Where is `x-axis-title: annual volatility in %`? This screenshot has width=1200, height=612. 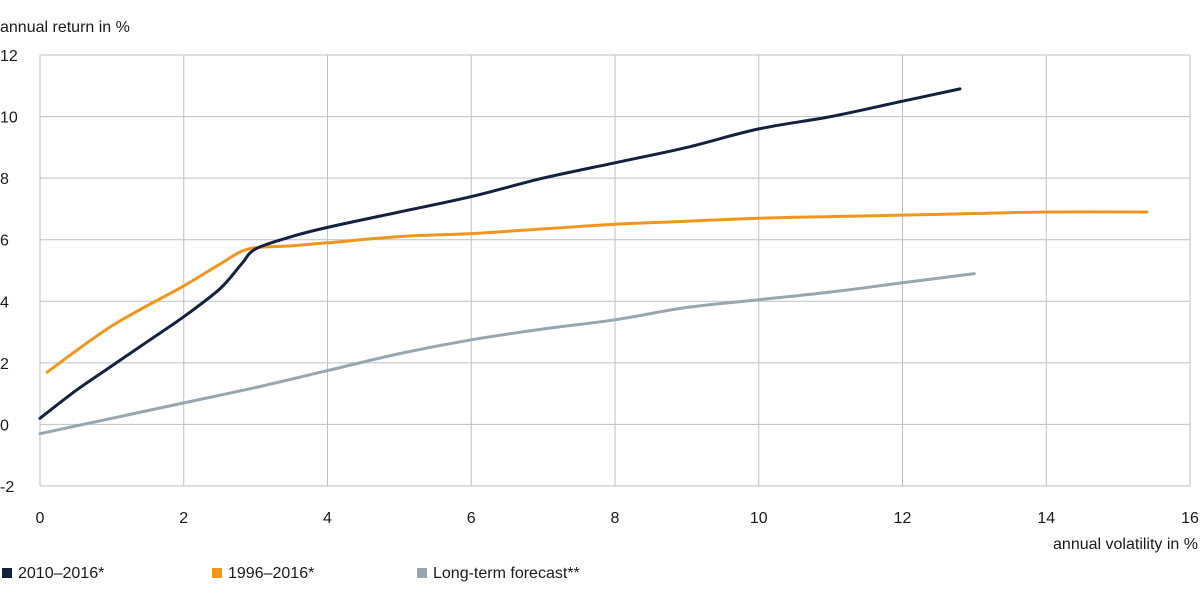
x-axis-title: annual volatility in % is located at coordinates (1125, 544).